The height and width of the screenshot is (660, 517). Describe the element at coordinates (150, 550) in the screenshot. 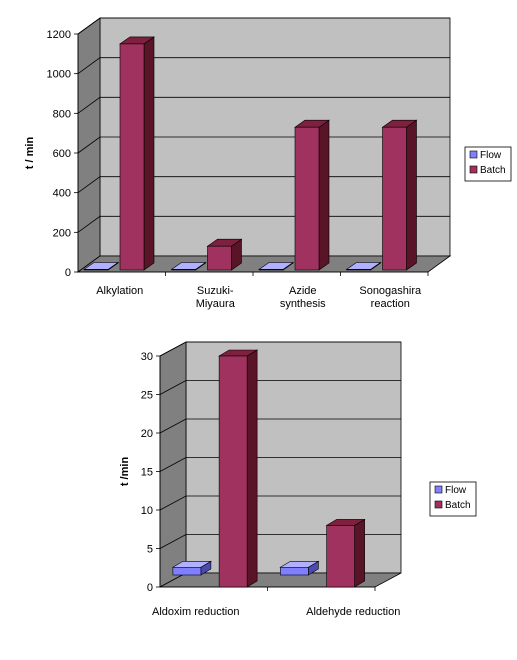

I see `y-tick-label: 5` at that location.